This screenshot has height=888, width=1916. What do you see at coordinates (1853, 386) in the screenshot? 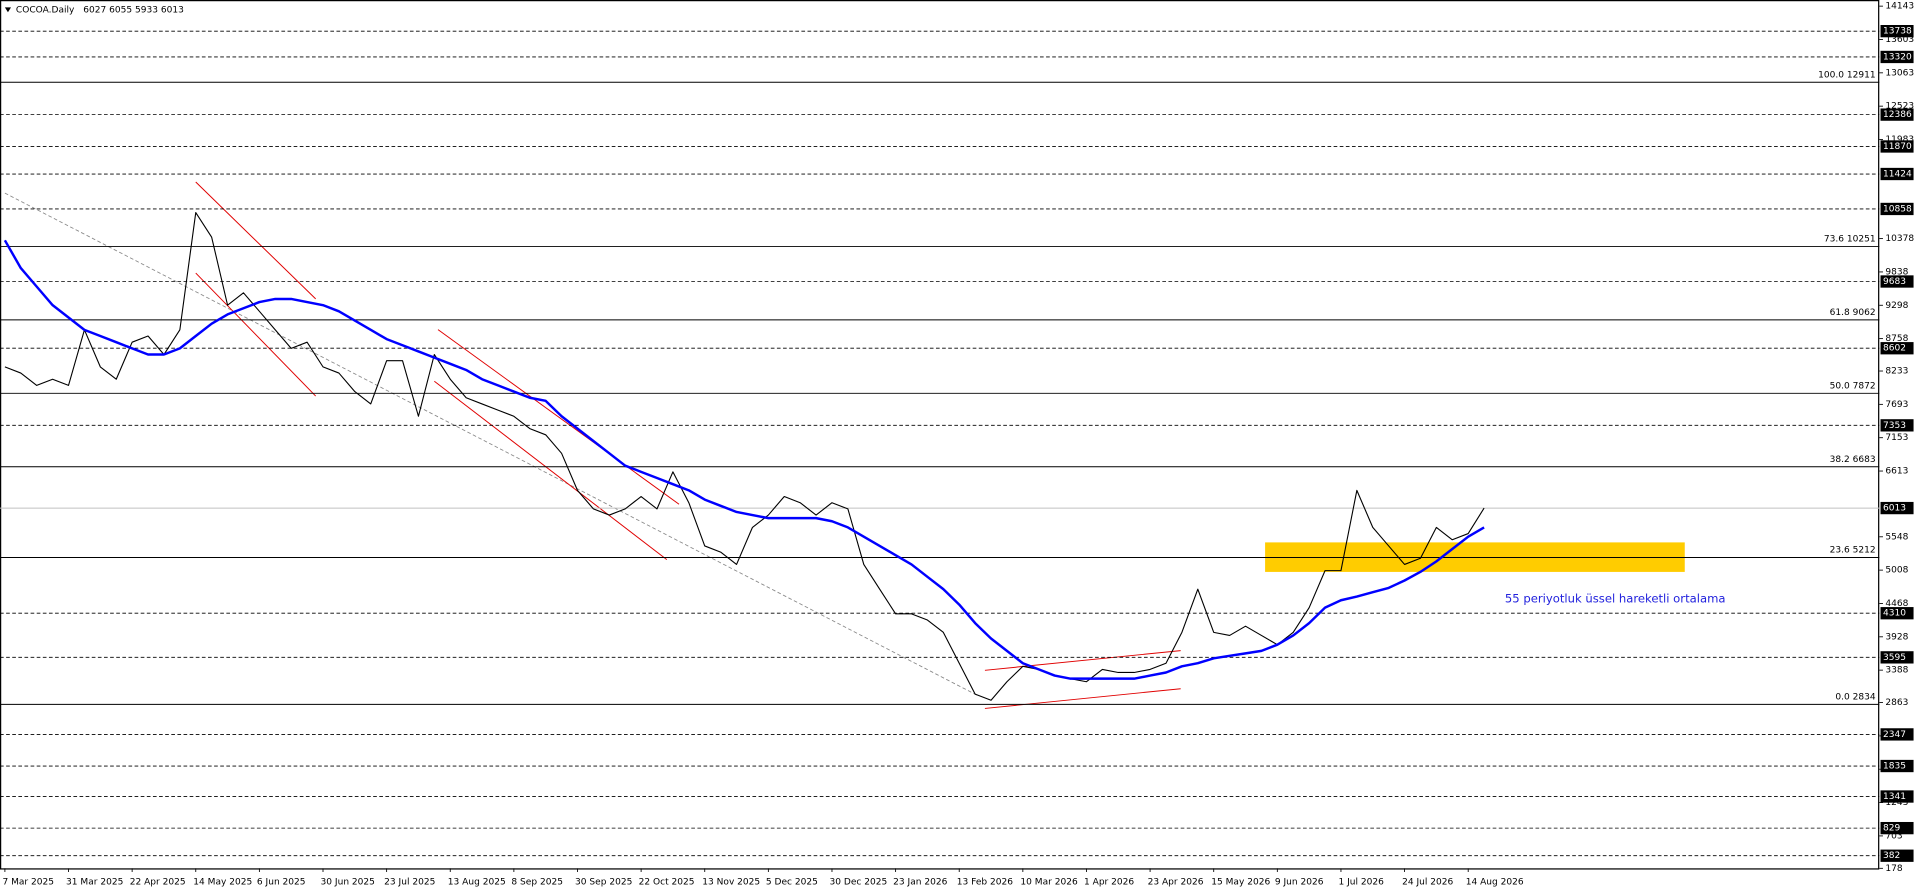
I see `fib-label: 50.0 7872` at bounding box center [1853, 386].